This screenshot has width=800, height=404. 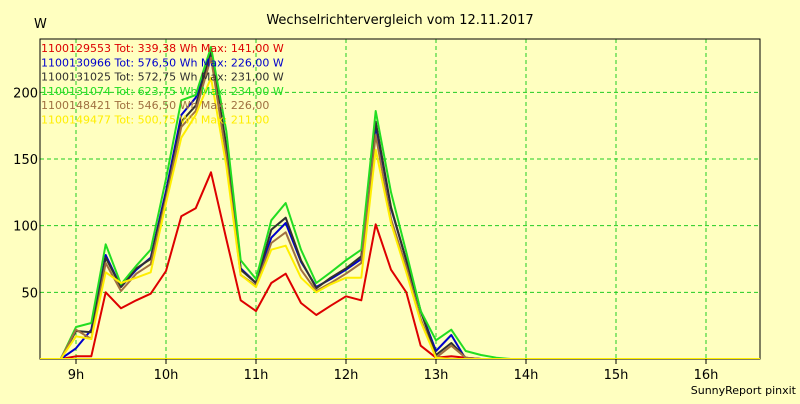 I want to click on x-tick-label: 14h, so click(x=526, y=375).